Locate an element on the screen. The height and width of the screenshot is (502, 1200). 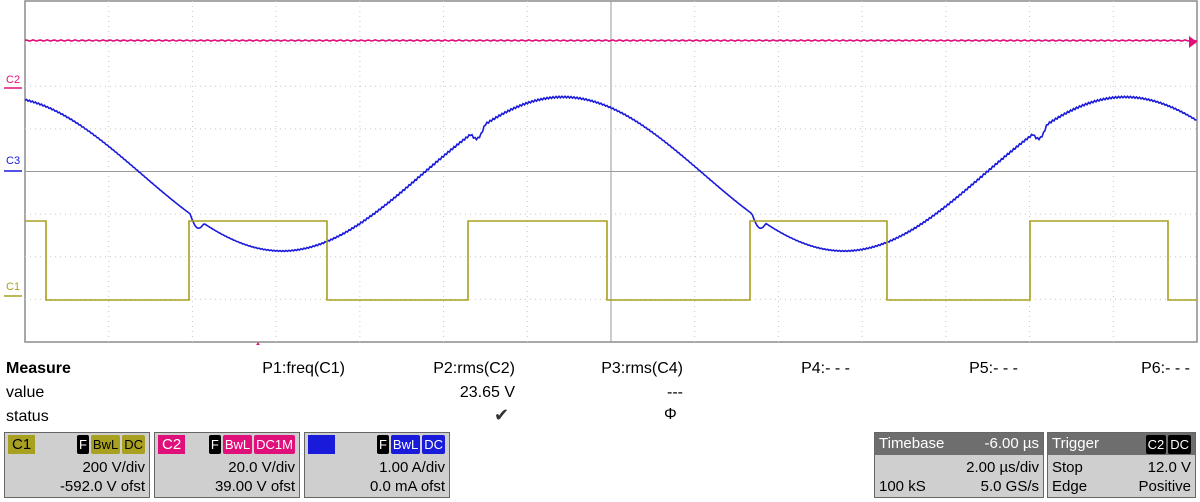
channel-label-c1: C1 is located at coordinates (13, 287).